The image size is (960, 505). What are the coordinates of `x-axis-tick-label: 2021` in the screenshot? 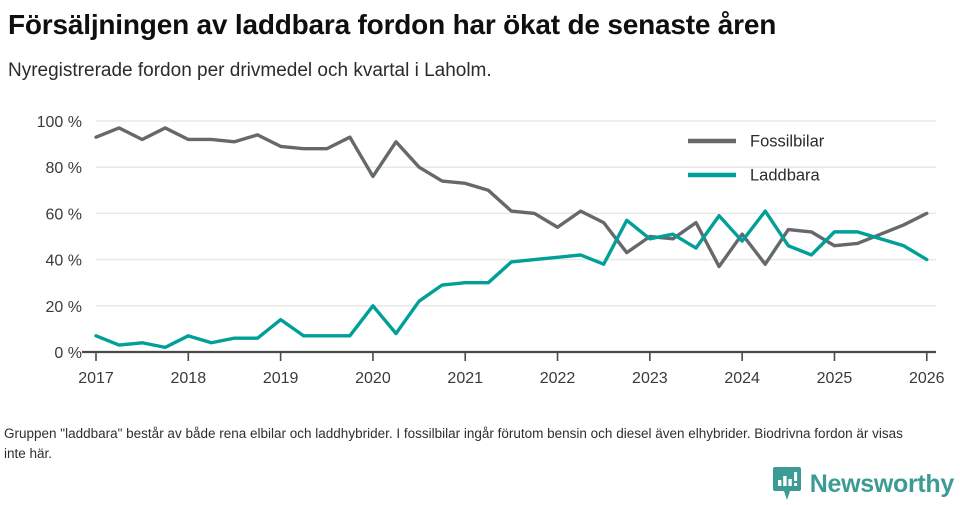 It's located at (465, 378).